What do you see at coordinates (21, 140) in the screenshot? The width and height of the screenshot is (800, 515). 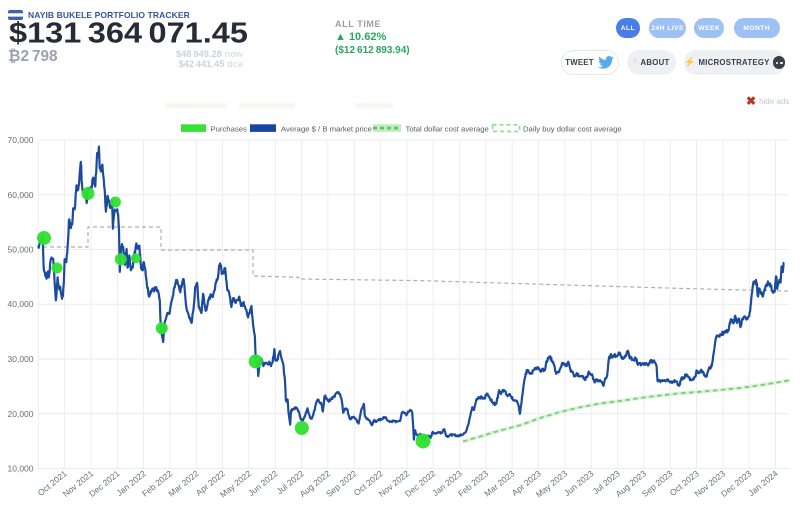 I see `svg-text: 70,000` at bounding box center [21, 140].